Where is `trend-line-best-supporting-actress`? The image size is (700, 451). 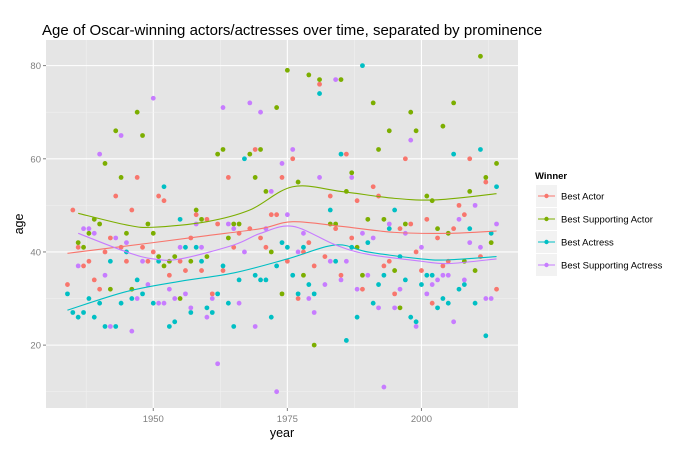 trend-line-best-supporting-actress is located at coordinates (287, 245).